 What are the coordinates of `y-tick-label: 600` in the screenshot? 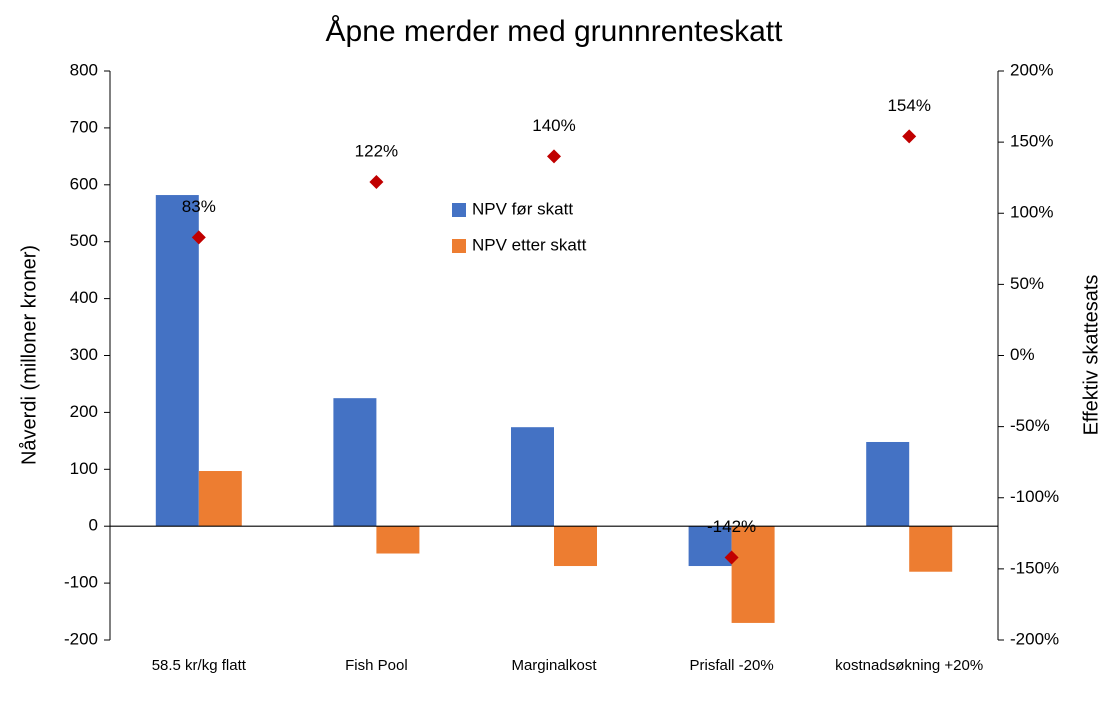 It's located at (84, 183).